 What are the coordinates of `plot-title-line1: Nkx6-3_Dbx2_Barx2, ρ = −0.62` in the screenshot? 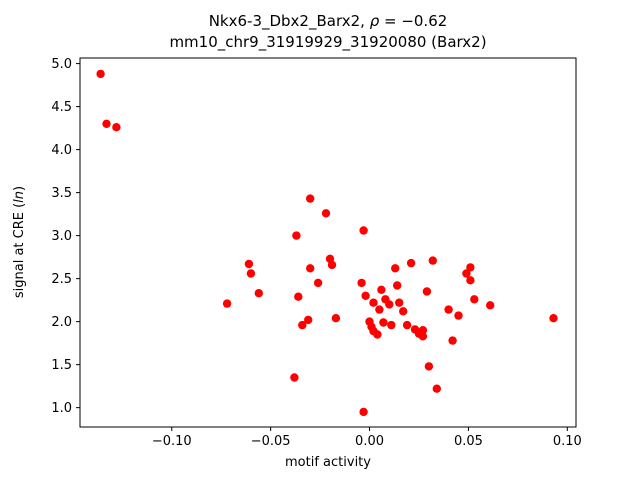 It's located at (328, 21).